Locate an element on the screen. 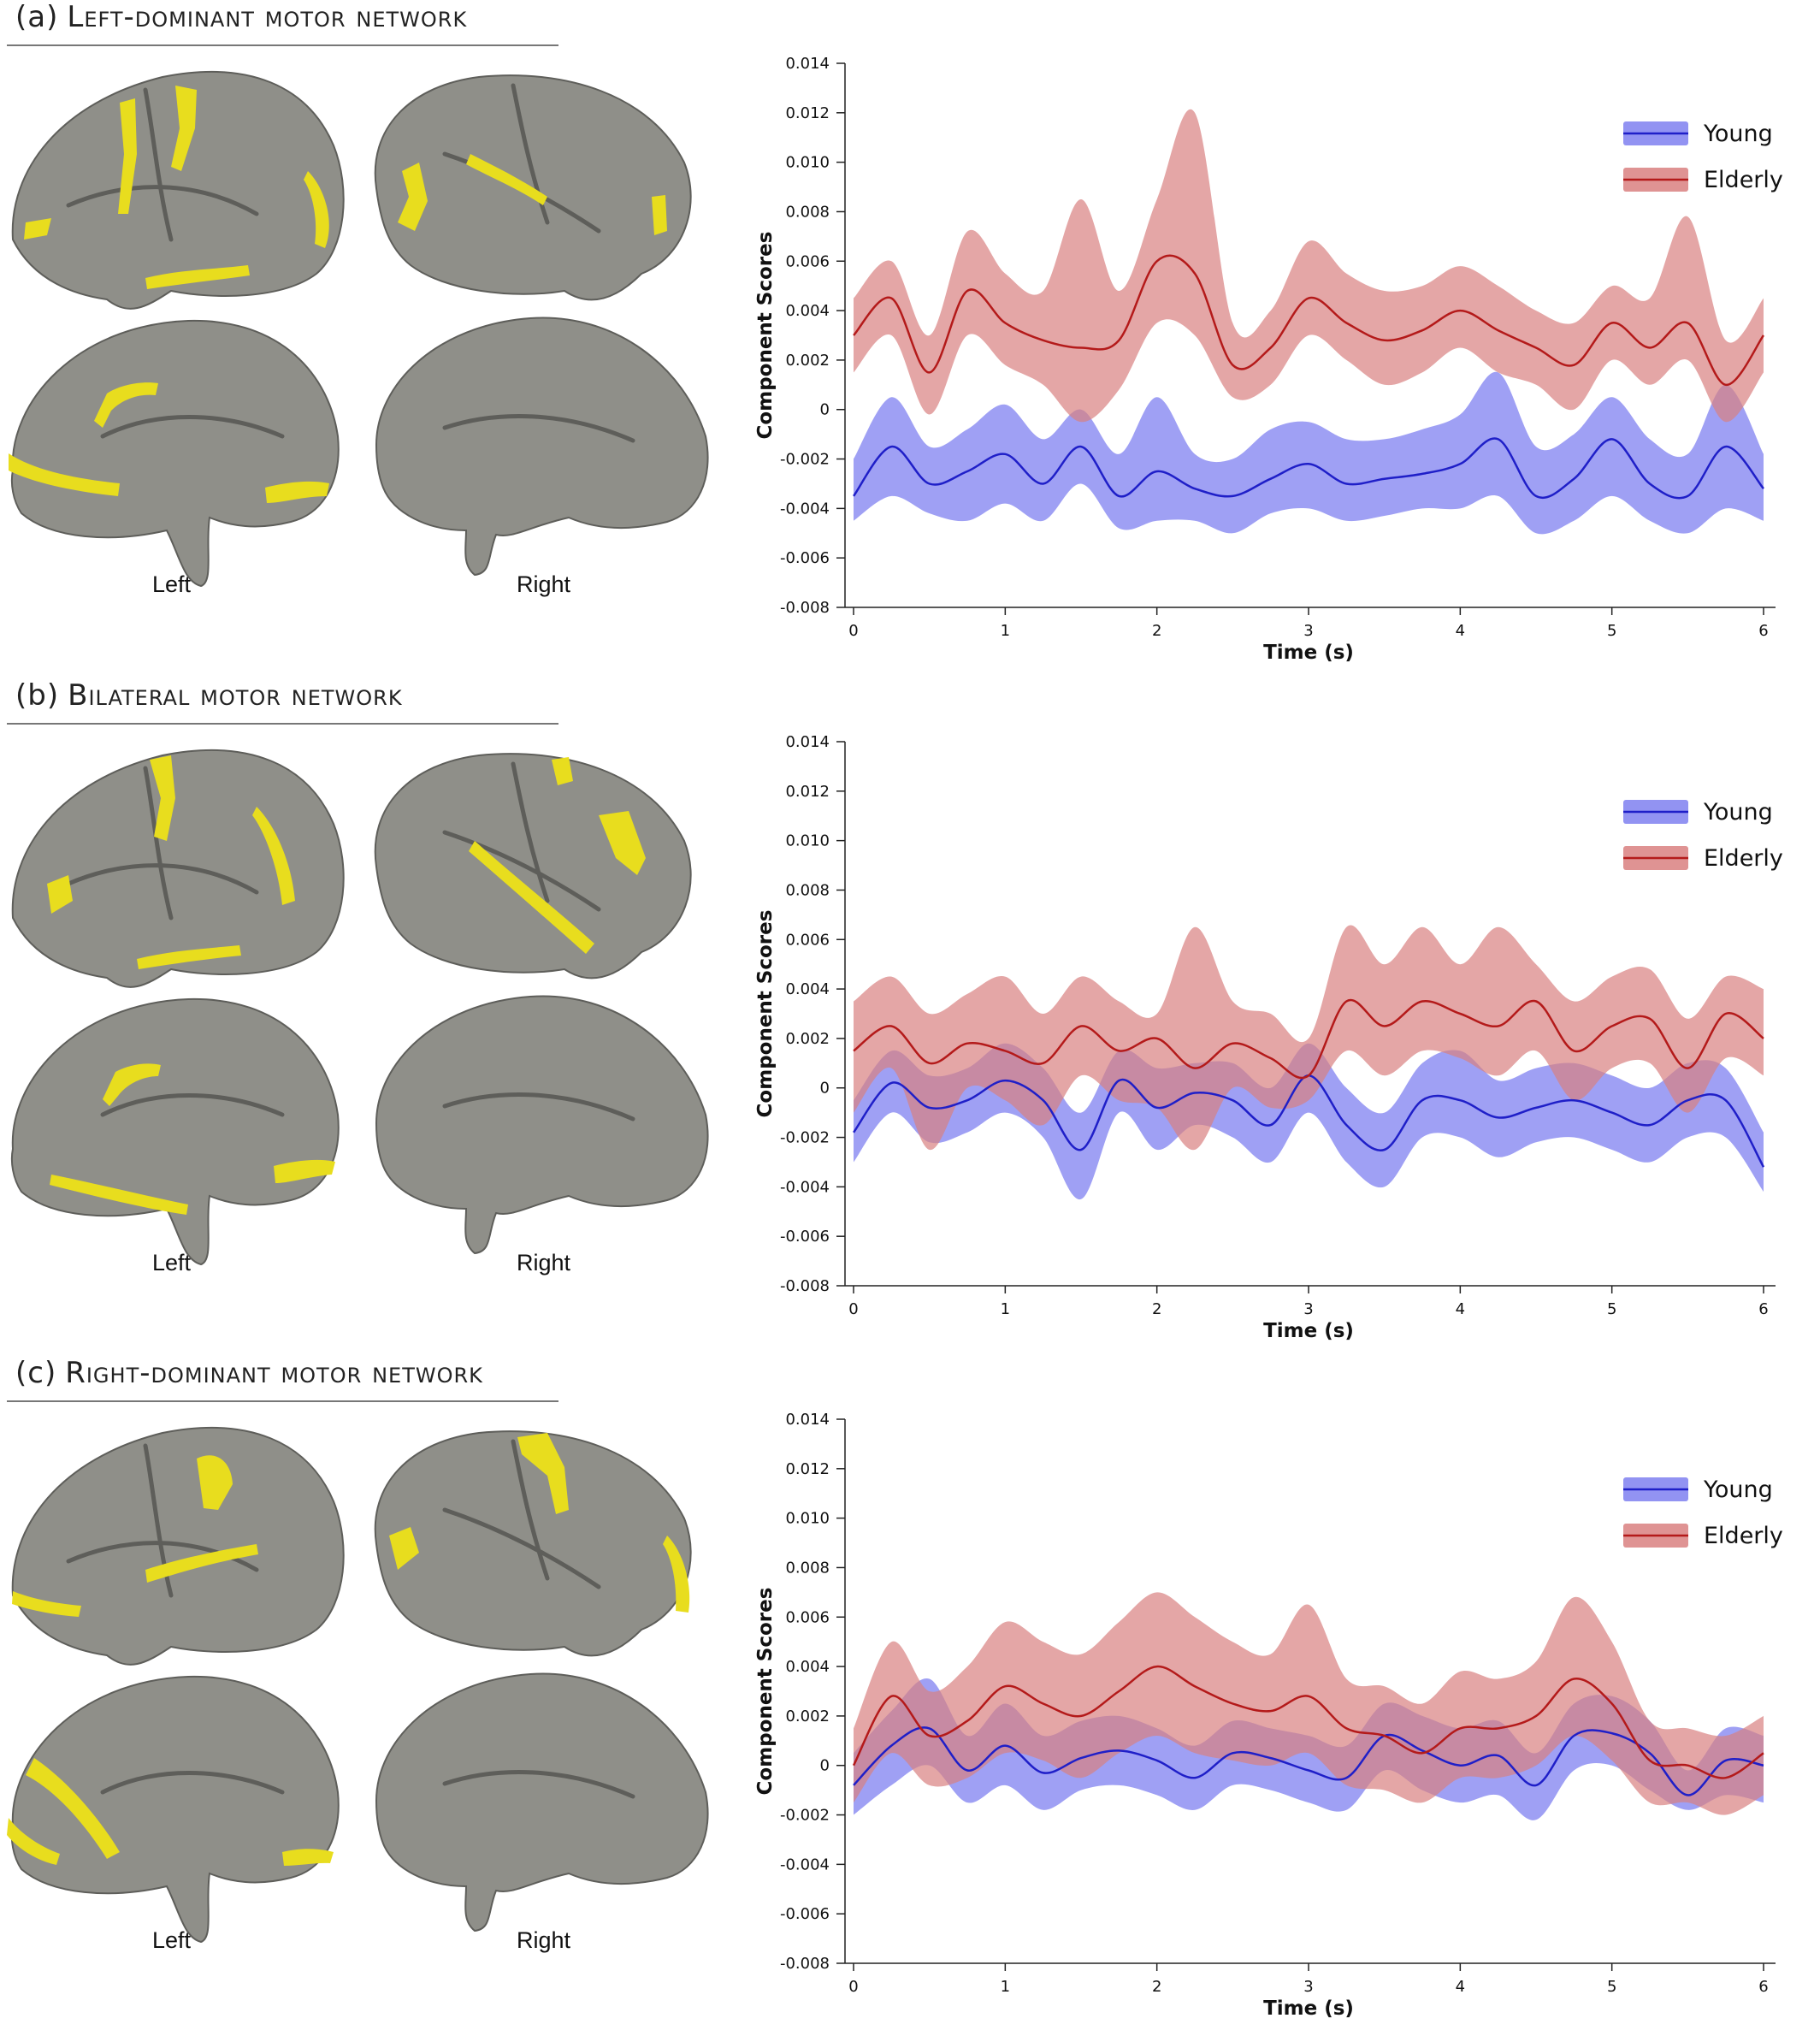 Image resolution: width=1820 pixels, height=2036 pixels. panel-b-tag: (b) is located at coordinates (37, 695).